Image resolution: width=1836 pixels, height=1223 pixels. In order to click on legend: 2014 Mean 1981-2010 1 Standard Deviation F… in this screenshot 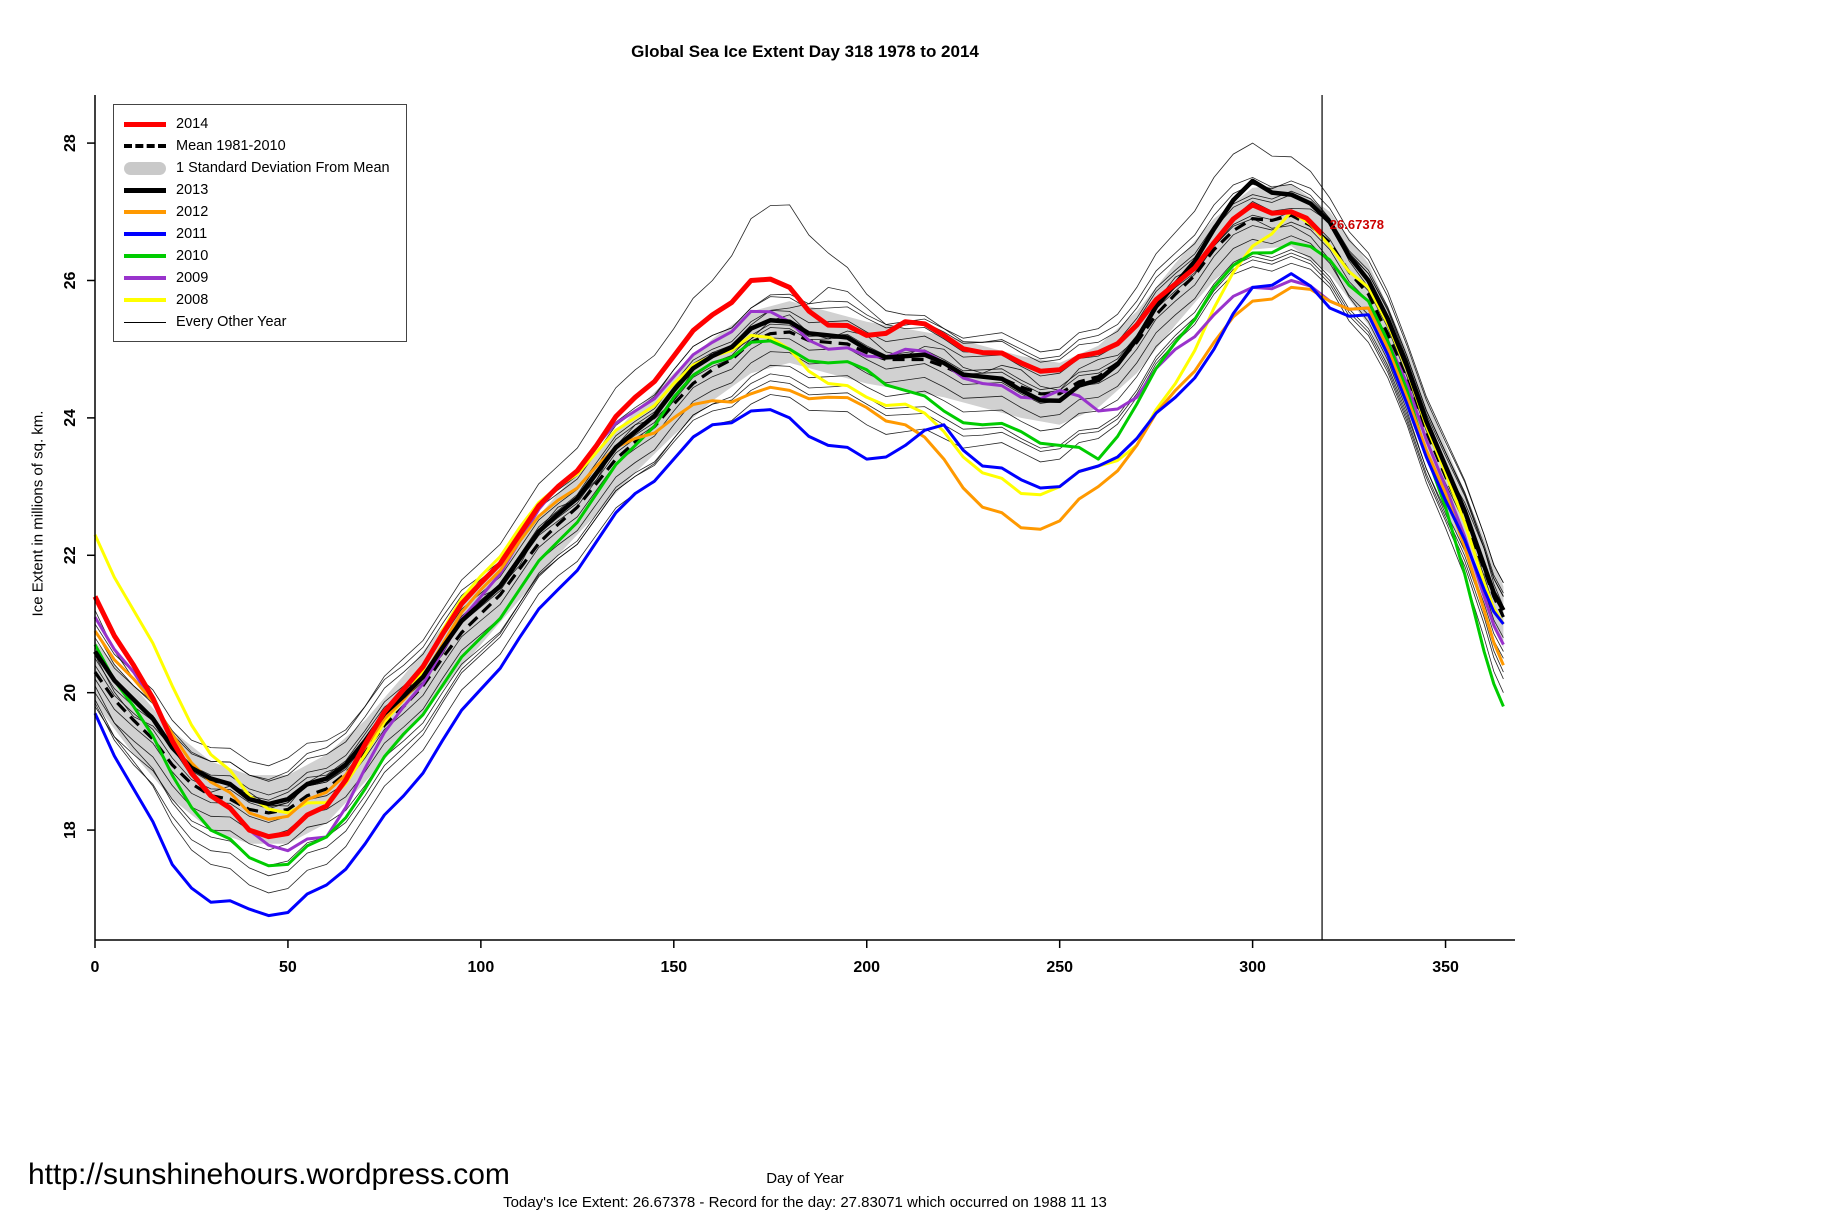, I will do `click(260, 223)`.